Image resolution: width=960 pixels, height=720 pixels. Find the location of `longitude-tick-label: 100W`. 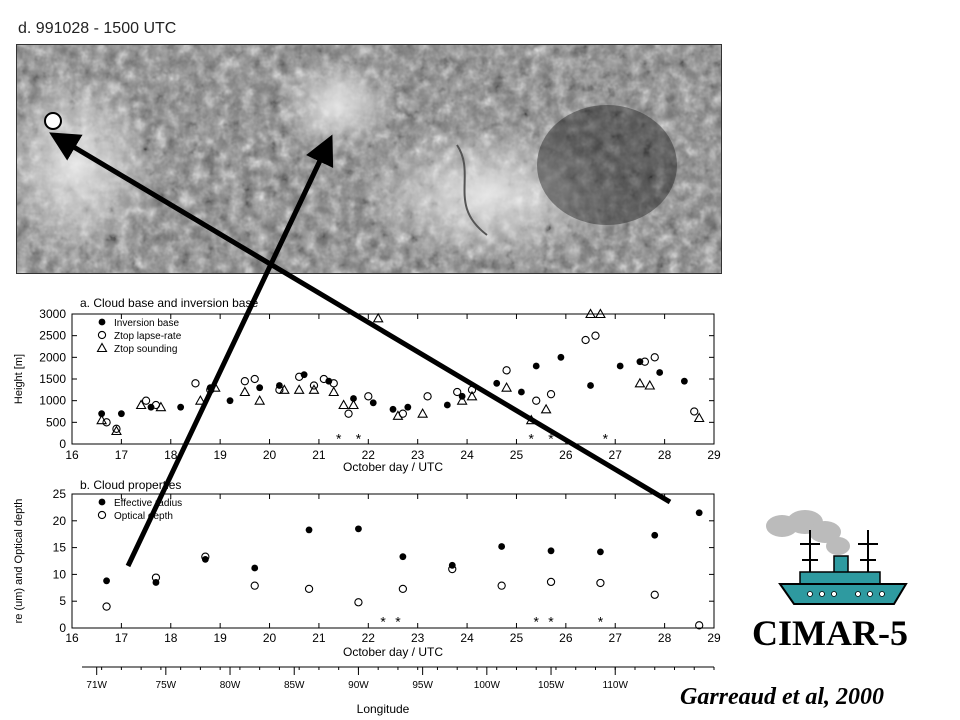

longitude-tick-label: 100W is located at coordinates (487, 685).